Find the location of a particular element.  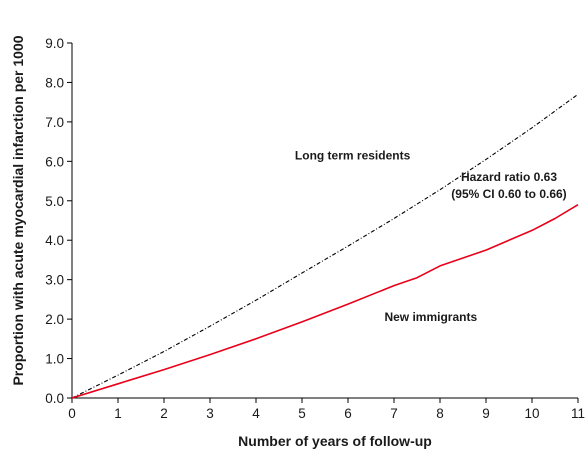

y-tick-label: 1.0 is located at coordinates (54, 359).